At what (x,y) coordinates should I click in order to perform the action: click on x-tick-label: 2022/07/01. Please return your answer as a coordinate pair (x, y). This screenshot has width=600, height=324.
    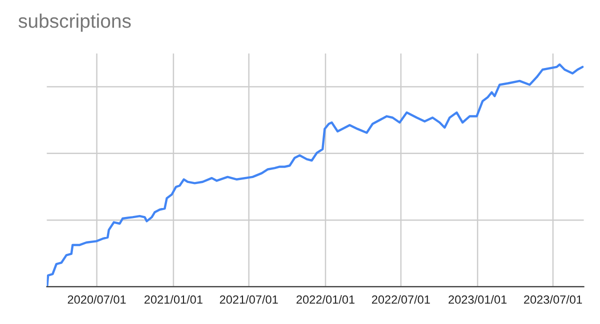
    Looking at the image, I should click on (401, 299).